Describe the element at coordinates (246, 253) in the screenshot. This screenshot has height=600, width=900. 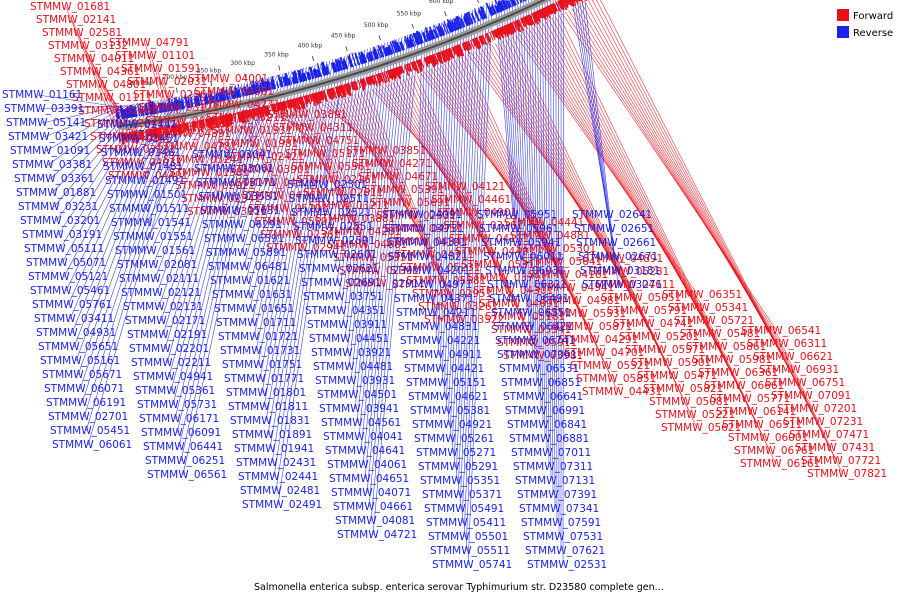
I see `reverse-gene-label: STMMW_05891` at that location.